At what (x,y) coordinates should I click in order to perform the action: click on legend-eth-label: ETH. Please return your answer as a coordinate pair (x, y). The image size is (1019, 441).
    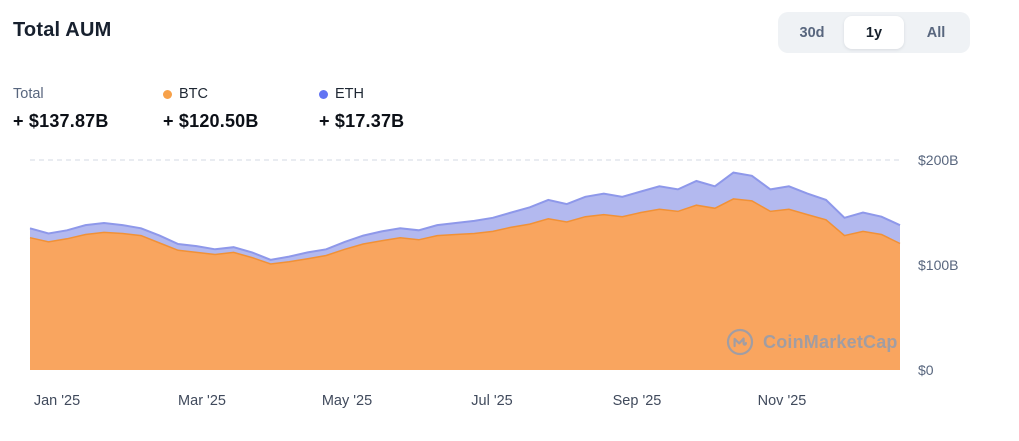
    Looking at the image, I should click on (349, 94).